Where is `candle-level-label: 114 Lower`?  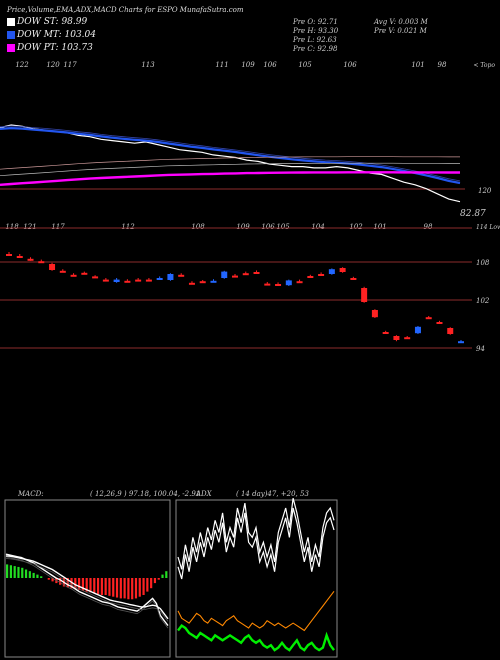
candle-level-label: 114 Lower is located at coordinates (488, 227).